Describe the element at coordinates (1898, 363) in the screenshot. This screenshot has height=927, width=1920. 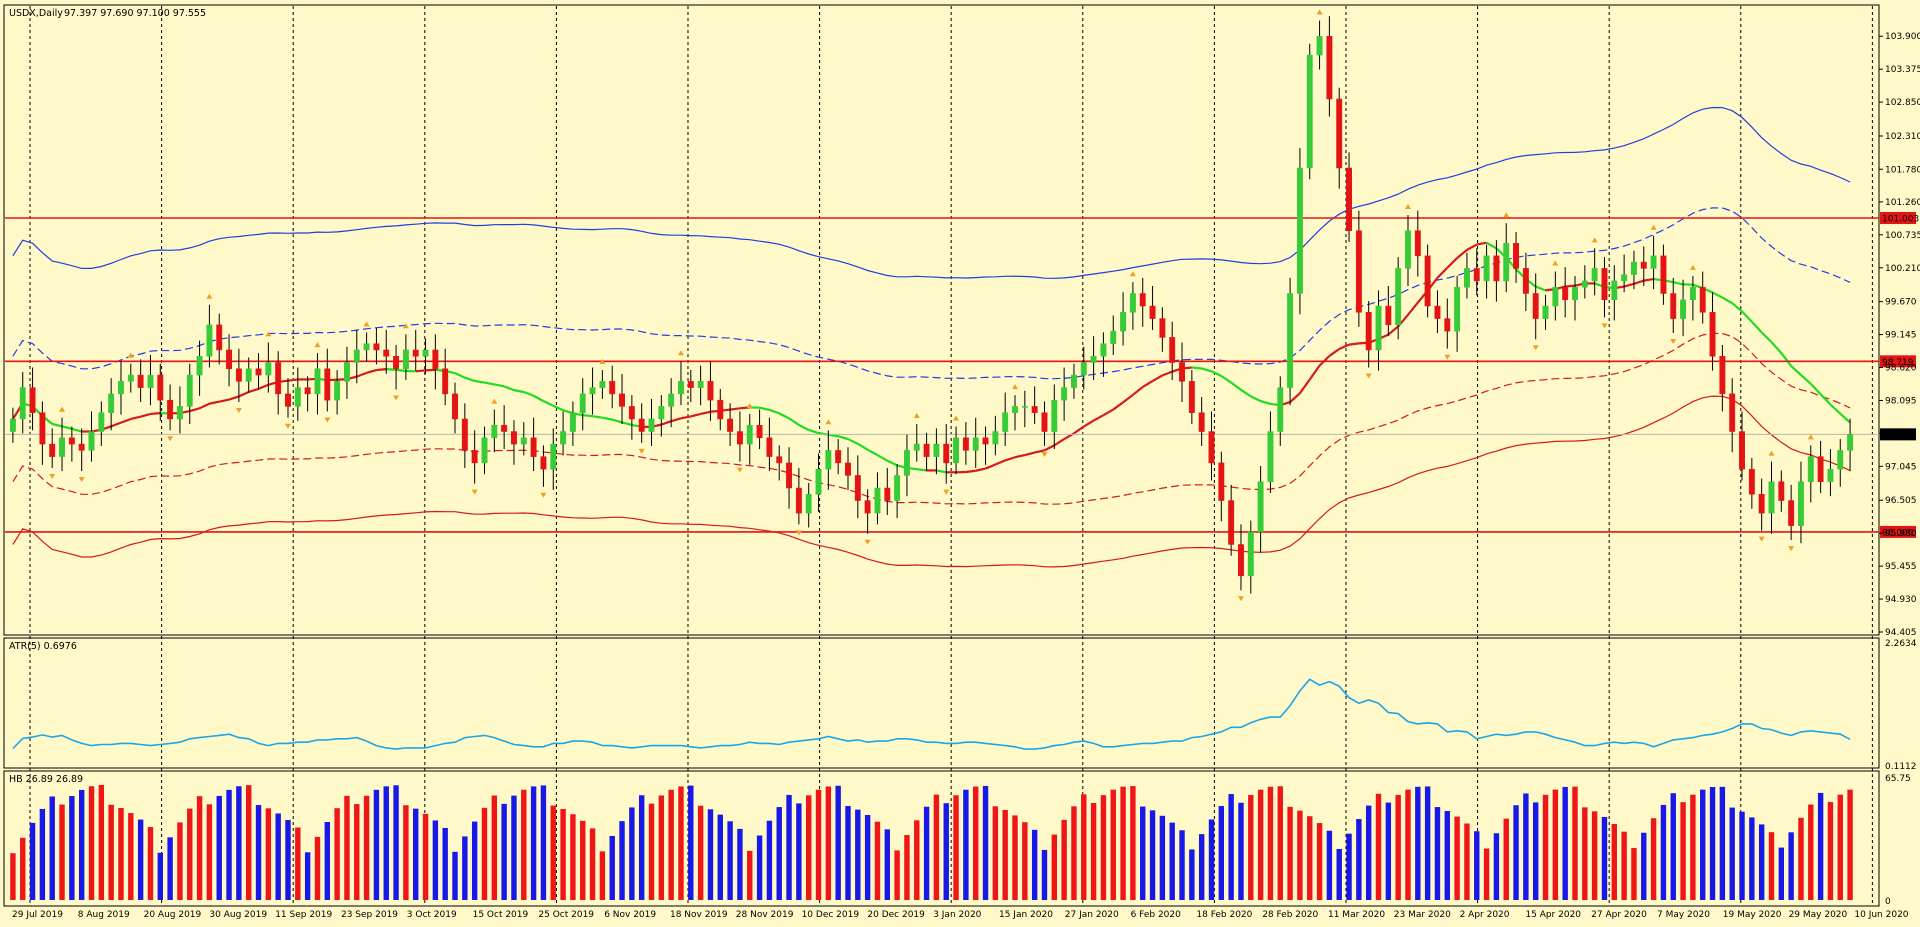
I see `level-price-label: 98.719` at that location.